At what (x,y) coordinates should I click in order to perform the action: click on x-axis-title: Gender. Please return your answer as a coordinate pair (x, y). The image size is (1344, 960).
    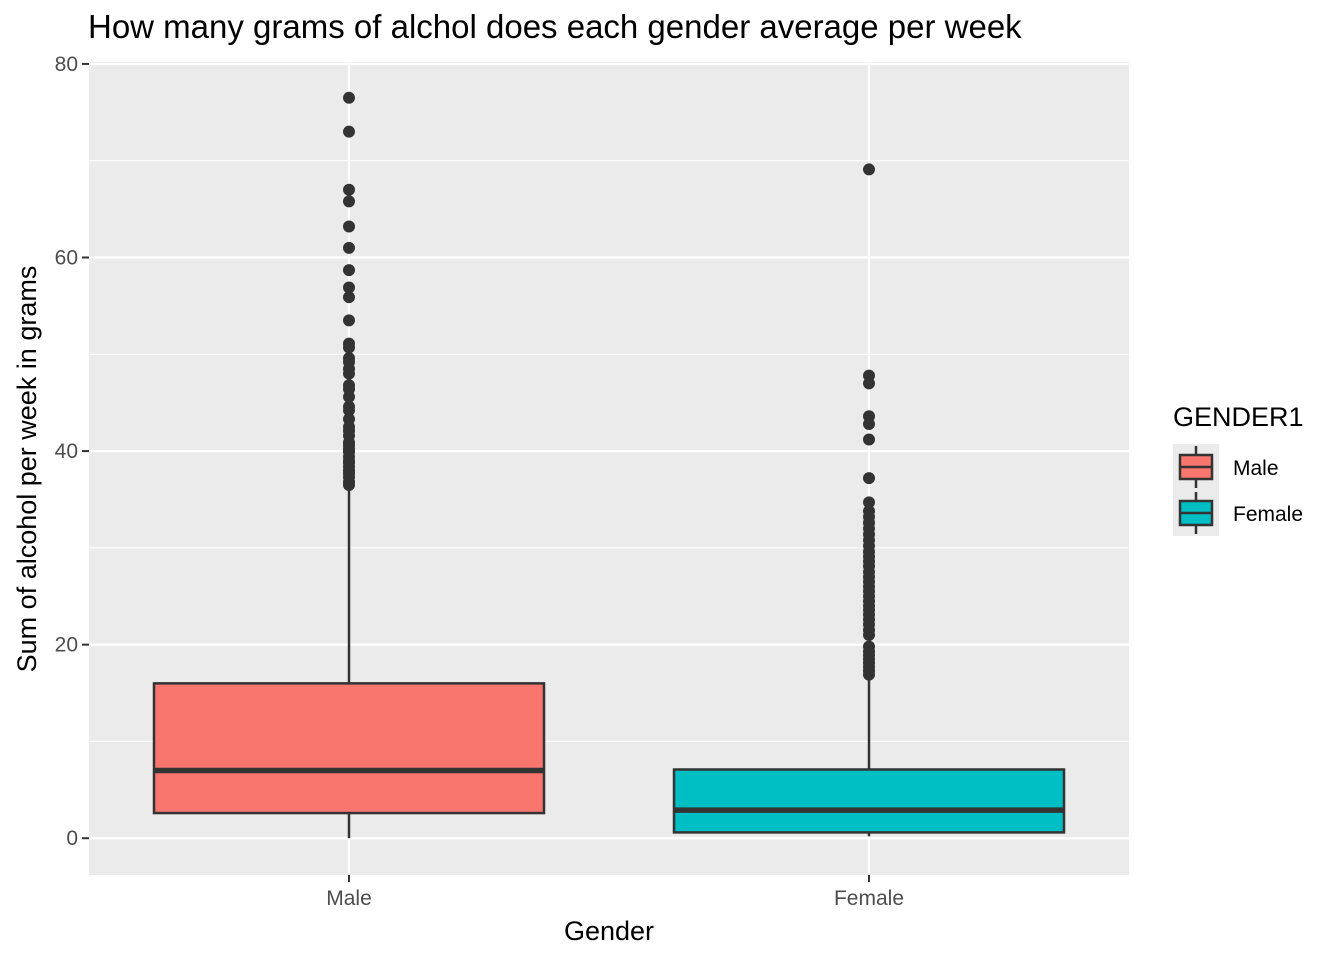
    Looking at the image, I should click on (609, 931).